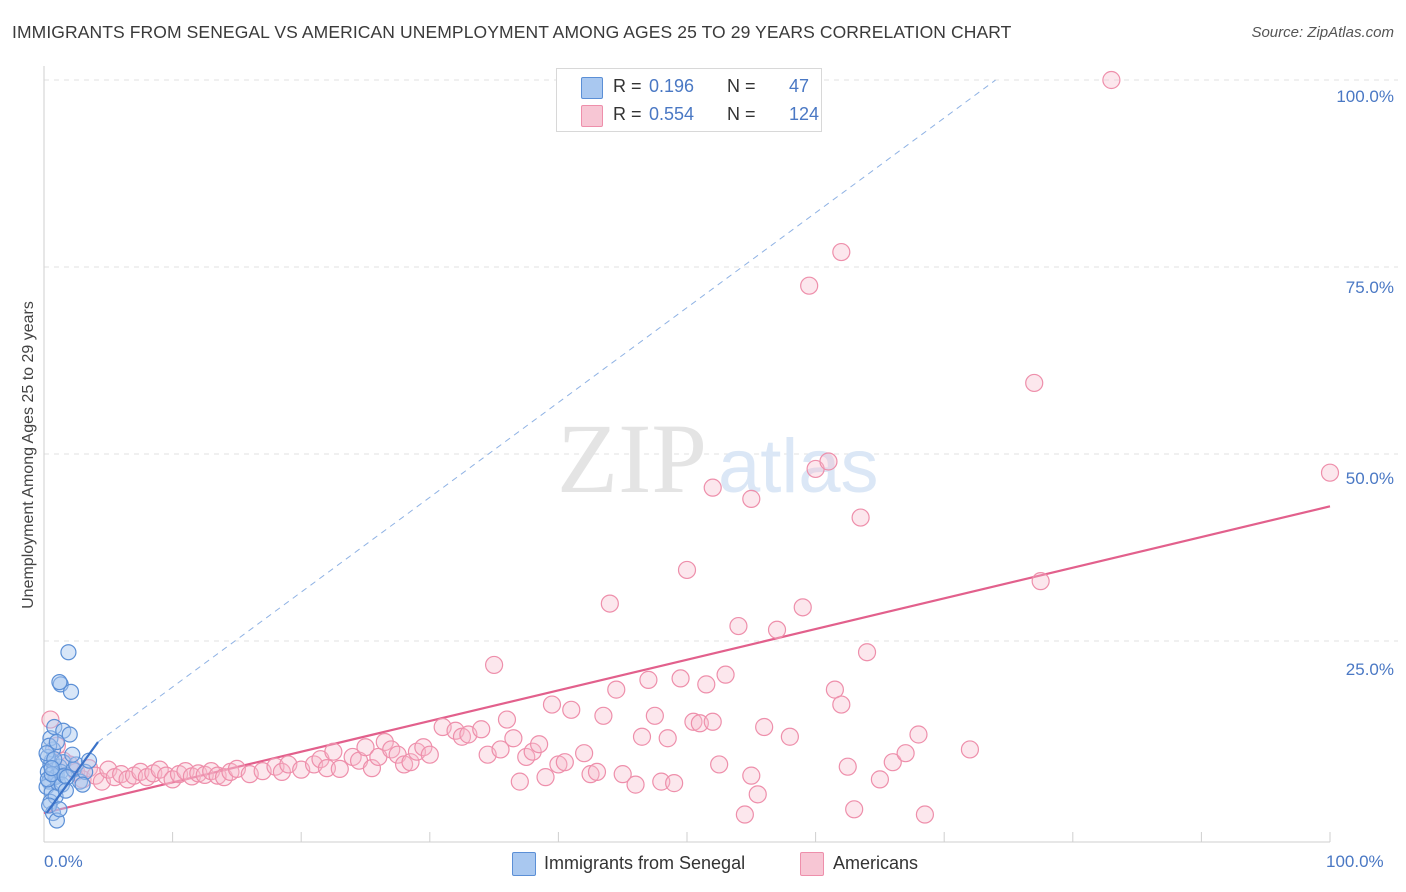  Describe the element at coordinates (524, 864) in the screenshot. I see `bottom-senegal-swatch` at that location.